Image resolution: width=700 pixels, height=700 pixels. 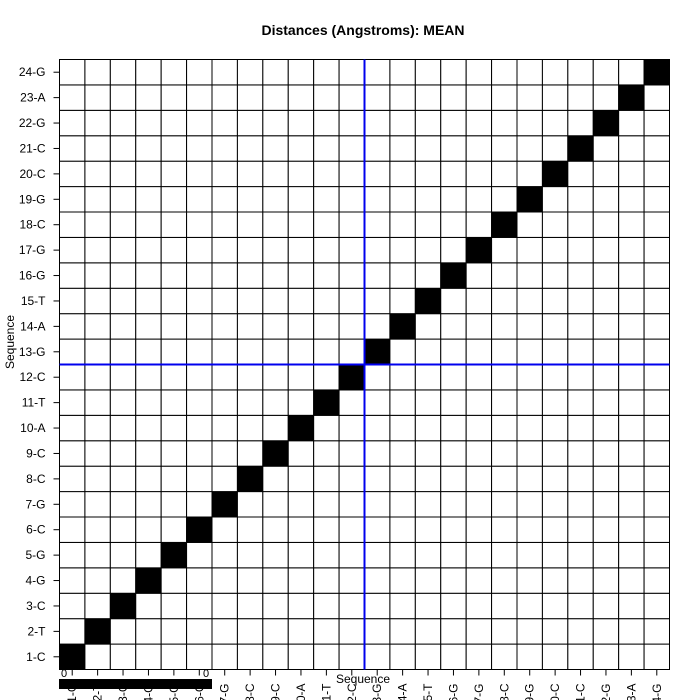 I want to click on y-axis-label: Sequence, so click(x=10, y=342).